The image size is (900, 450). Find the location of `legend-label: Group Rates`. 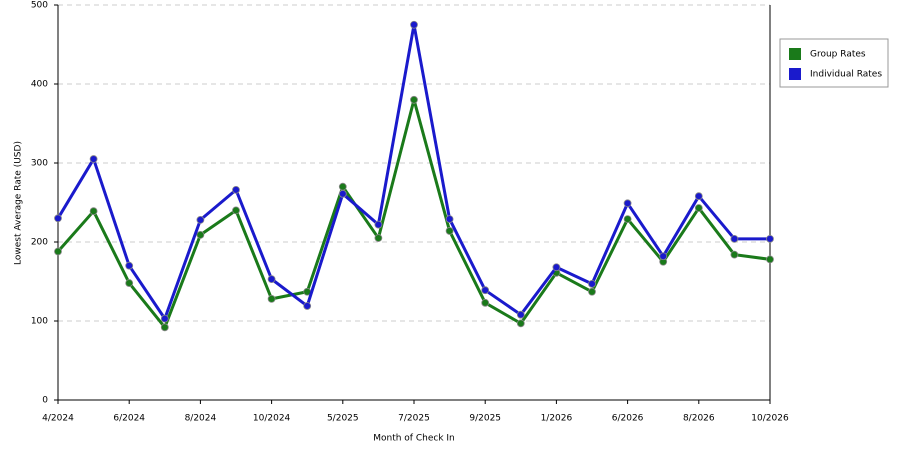

legend-label: Group Rates is located at coordinates (838, 55).